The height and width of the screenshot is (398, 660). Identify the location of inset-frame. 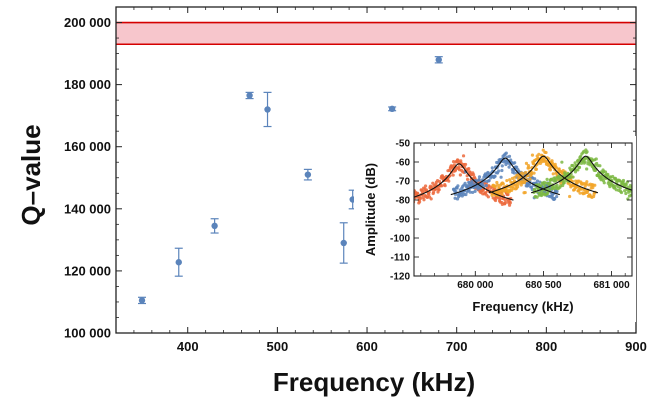
(523, 209).